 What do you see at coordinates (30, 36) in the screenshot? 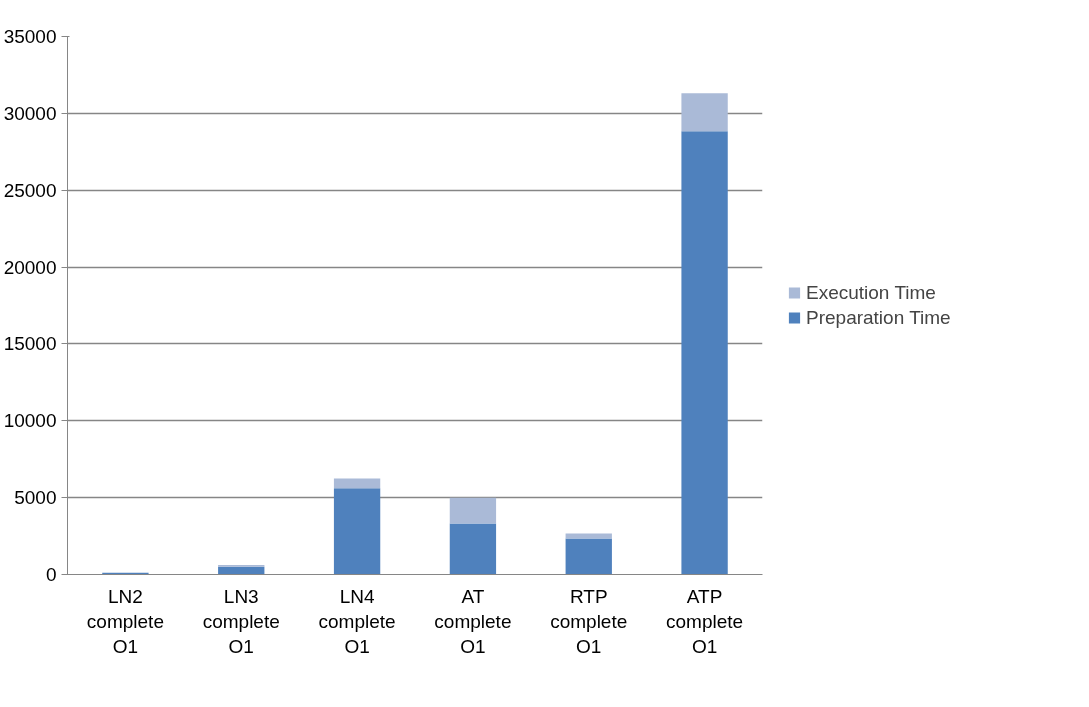
I see `y-tick-label: 35000` at bounding box center [30, 36].